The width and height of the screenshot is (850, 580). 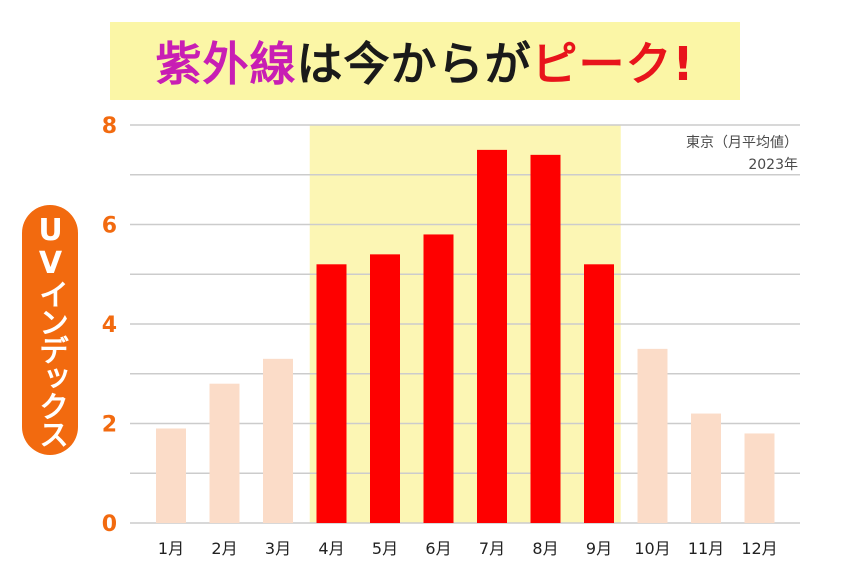 What do you see at coordinates (385, 548) in the screenshot?
I see `x-tick-label: 5月` at bounding box center [385, 548].